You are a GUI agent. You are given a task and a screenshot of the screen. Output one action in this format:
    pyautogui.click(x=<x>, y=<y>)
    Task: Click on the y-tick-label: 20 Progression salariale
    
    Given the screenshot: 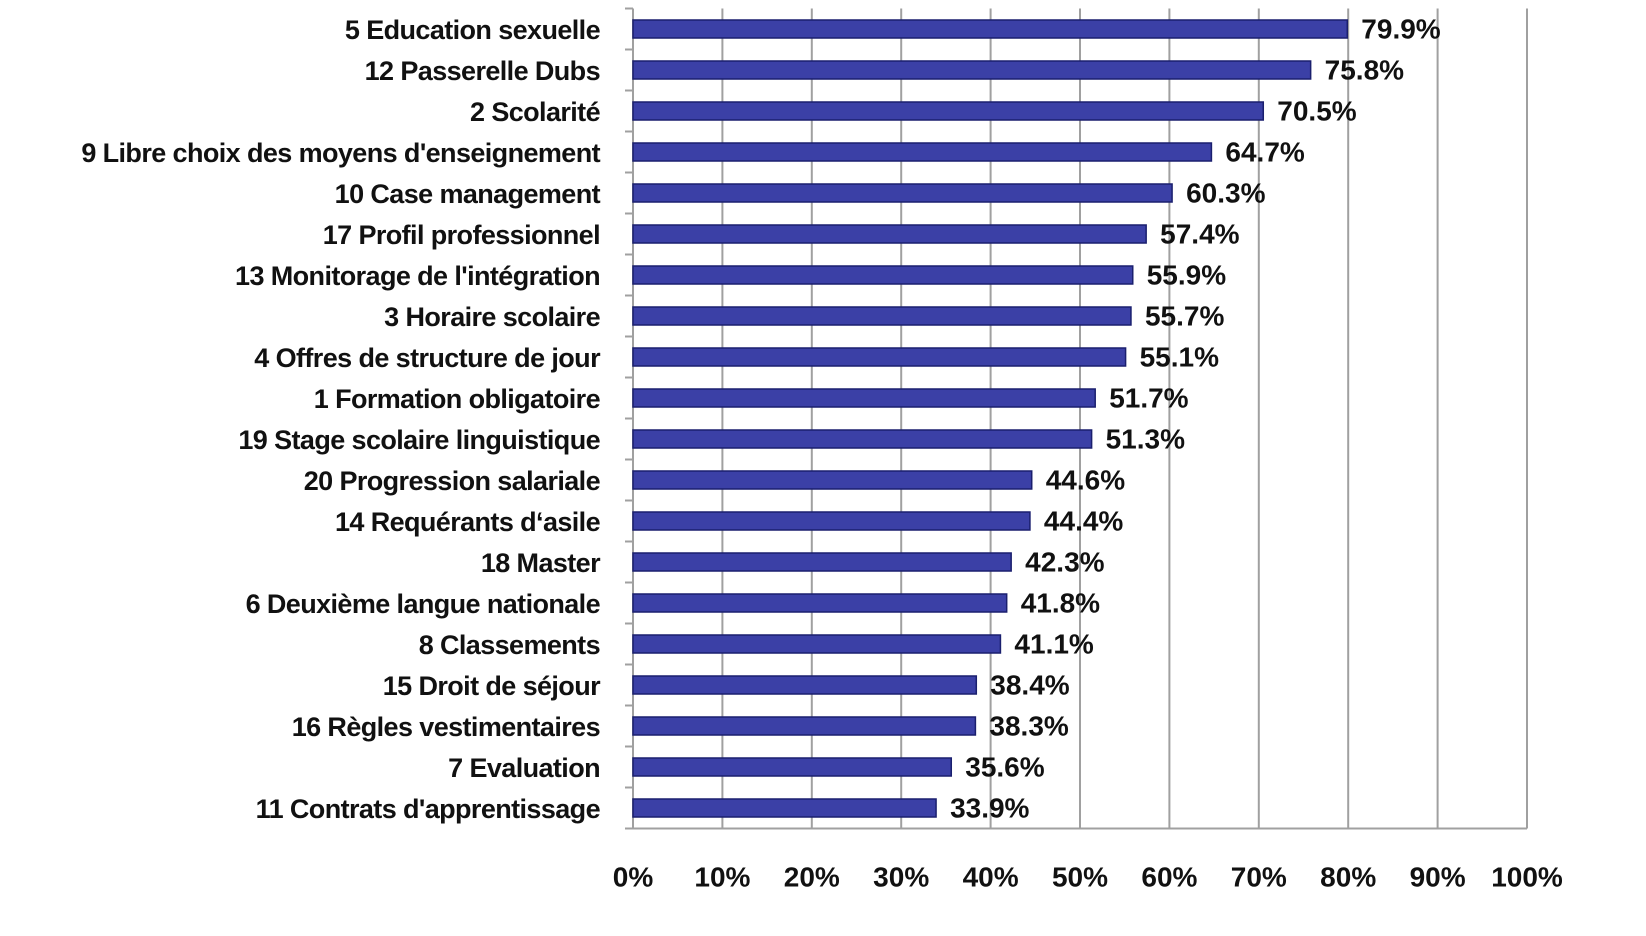 What is the action you would take?
    pyautogui.click(x=452, y=481)
    